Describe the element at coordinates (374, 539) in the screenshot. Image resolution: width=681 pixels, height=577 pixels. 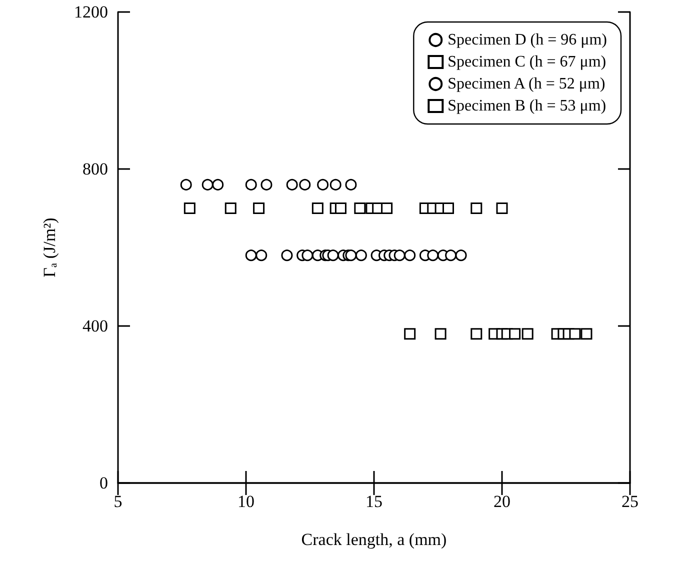
I see `x-axis-title: Crack length, a (mm)` at that location.